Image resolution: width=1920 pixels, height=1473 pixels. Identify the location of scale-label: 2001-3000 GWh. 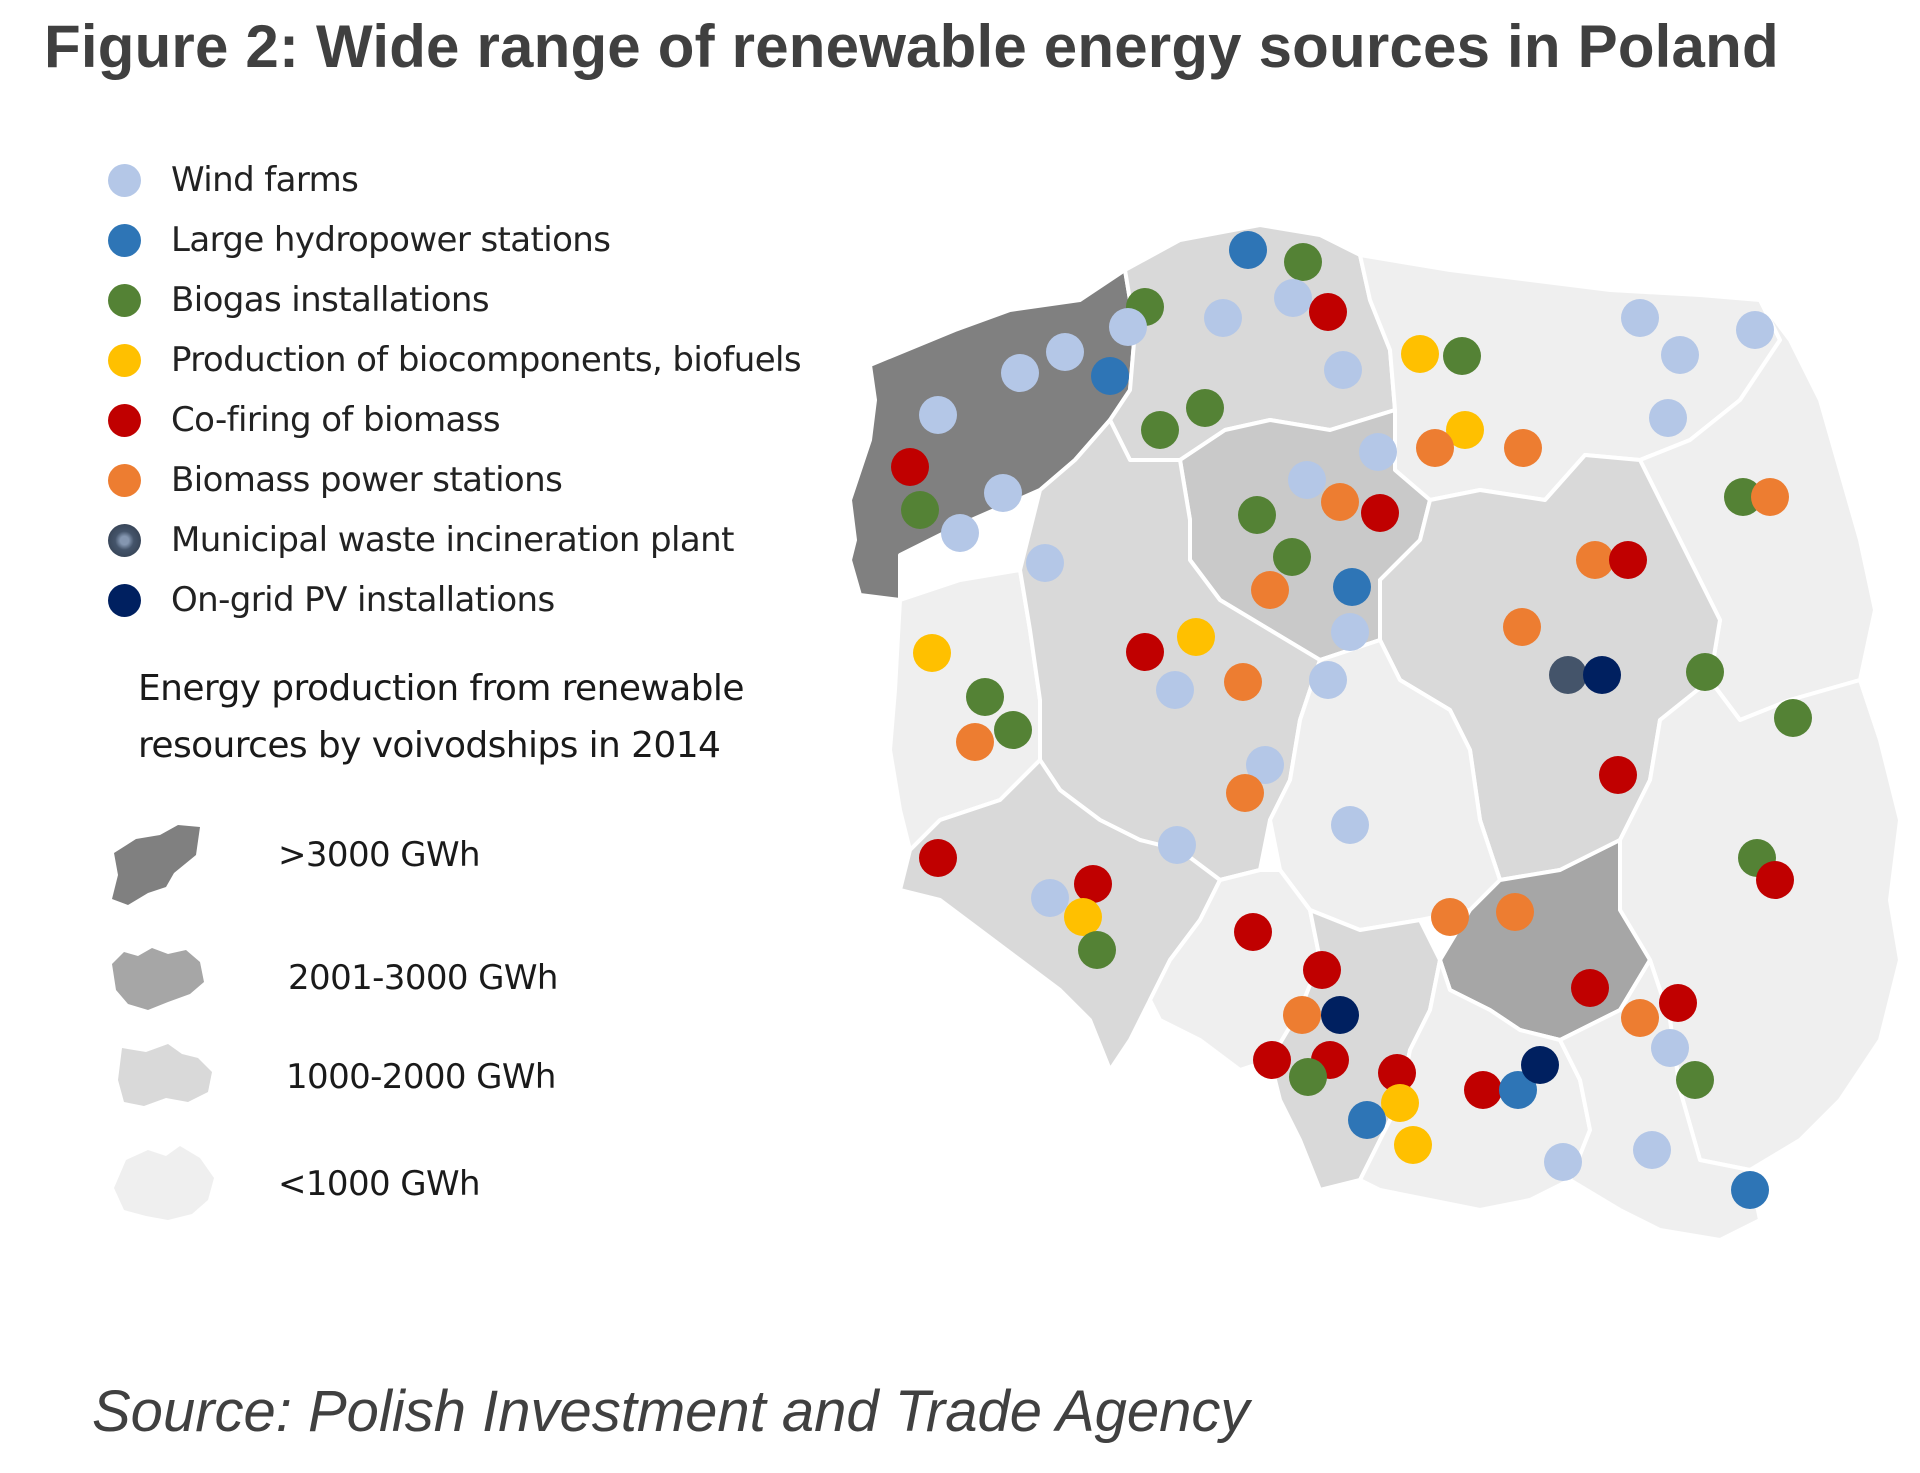
(423, 978).